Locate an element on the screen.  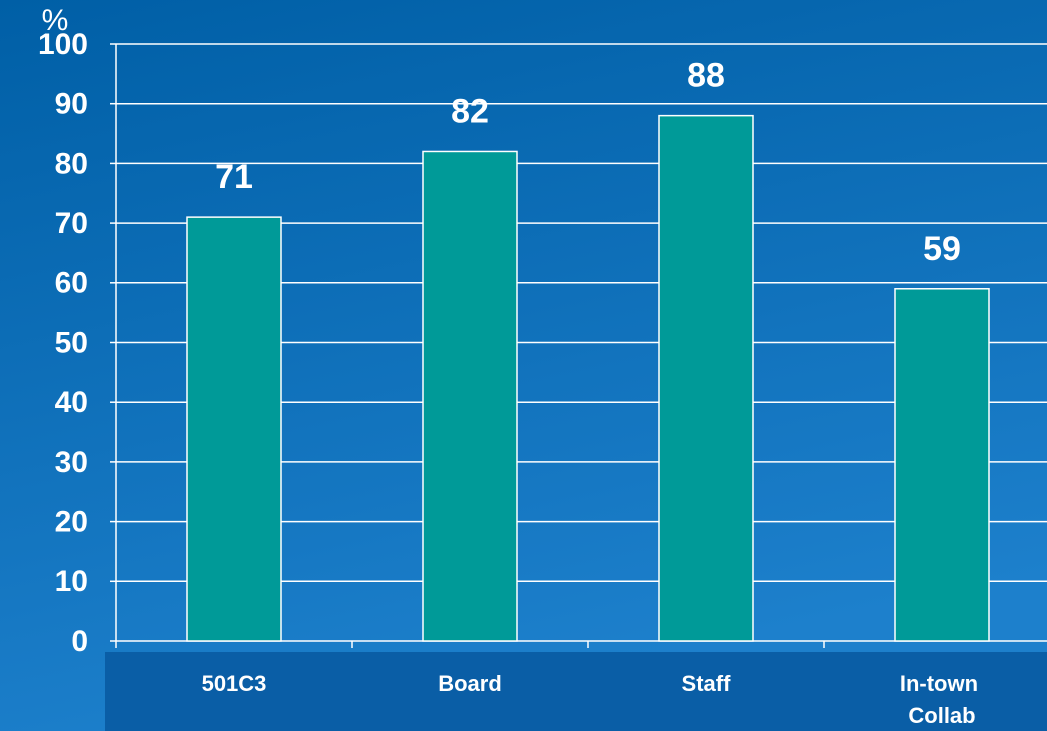
value-label: 88 is located at coordinates (706, 76).